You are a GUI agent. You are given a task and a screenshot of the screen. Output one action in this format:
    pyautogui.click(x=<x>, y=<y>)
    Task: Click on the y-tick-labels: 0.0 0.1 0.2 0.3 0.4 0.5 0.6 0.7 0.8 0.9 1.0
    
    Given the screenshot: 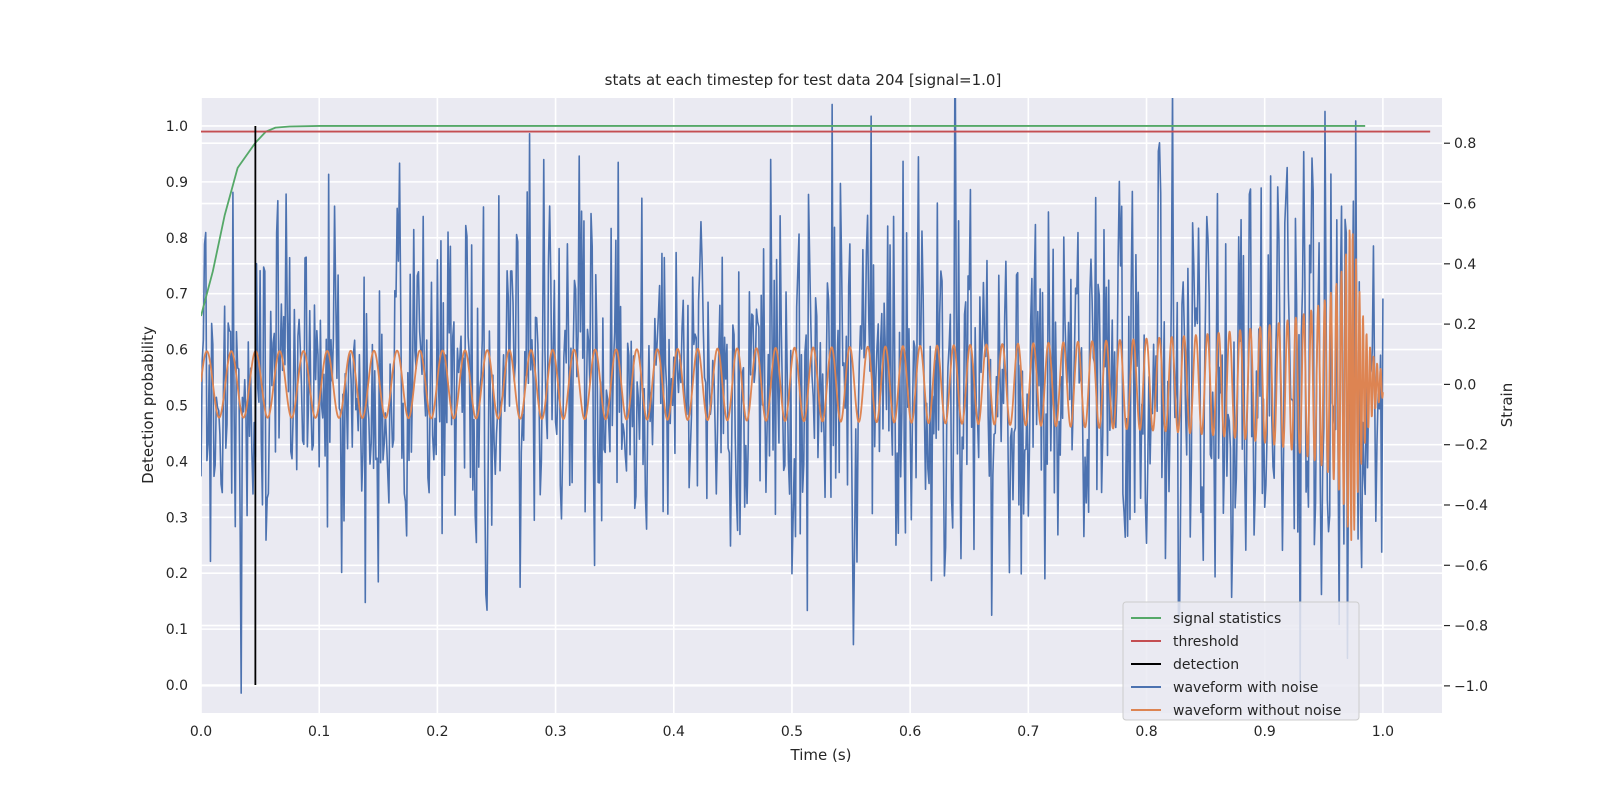 What is the action you would take?
    pyautogui.click(x=177, y=406)
    